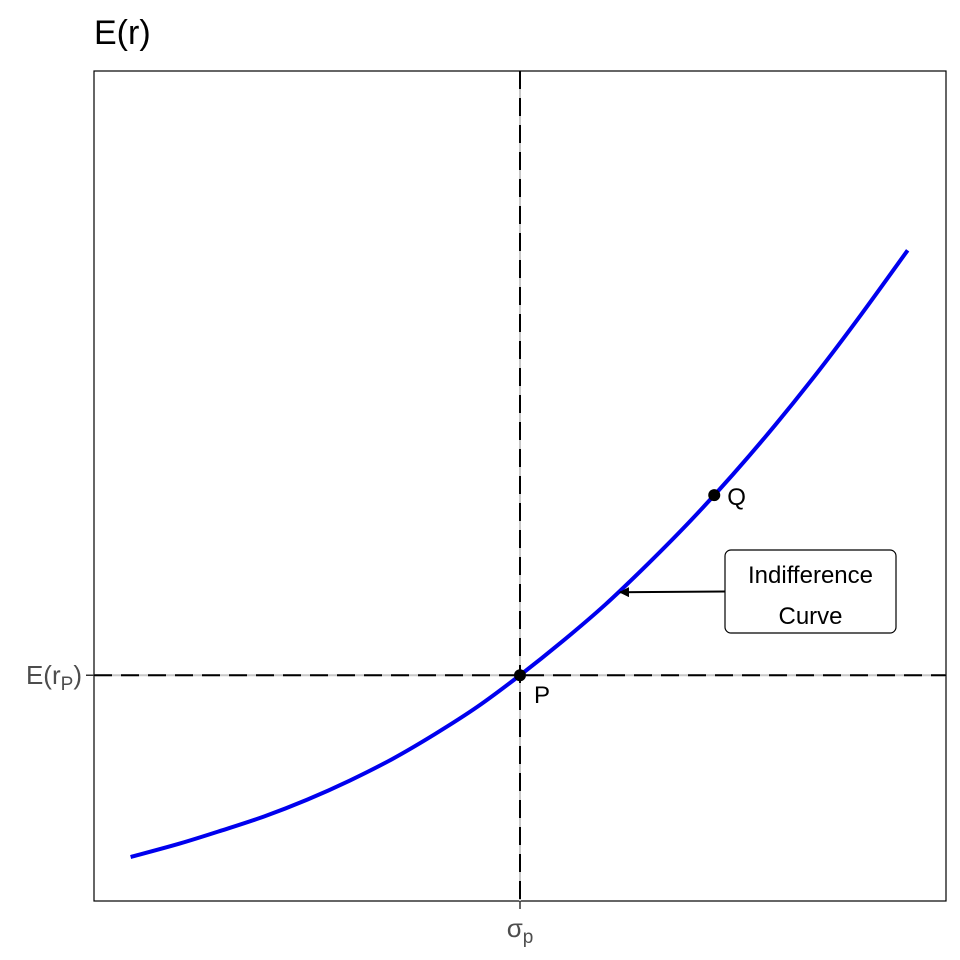 Image resolution: width=960 pixels, height=960 pixels. I want to click on x-tick-label: σp, so click(520, 930).